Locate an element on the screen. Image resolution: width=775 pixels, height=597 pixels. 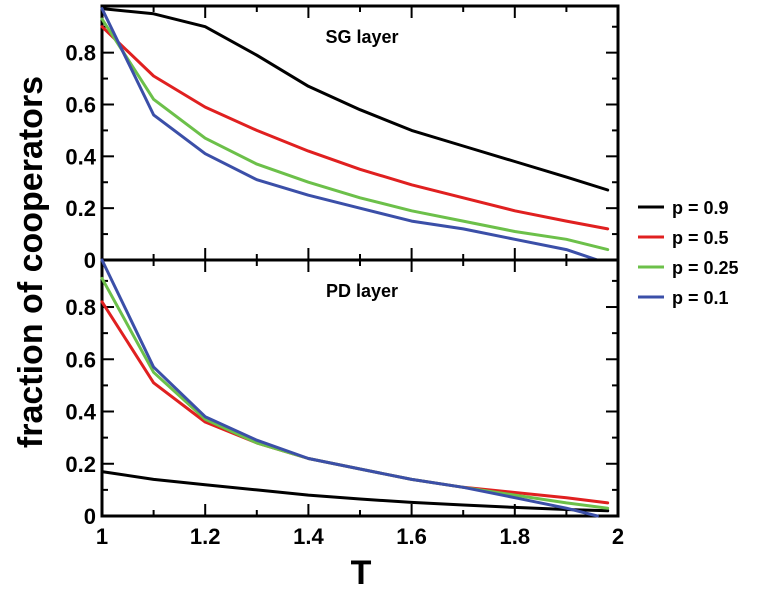
legend-entry: p = 0.25 is located at coordinates (688, 268).